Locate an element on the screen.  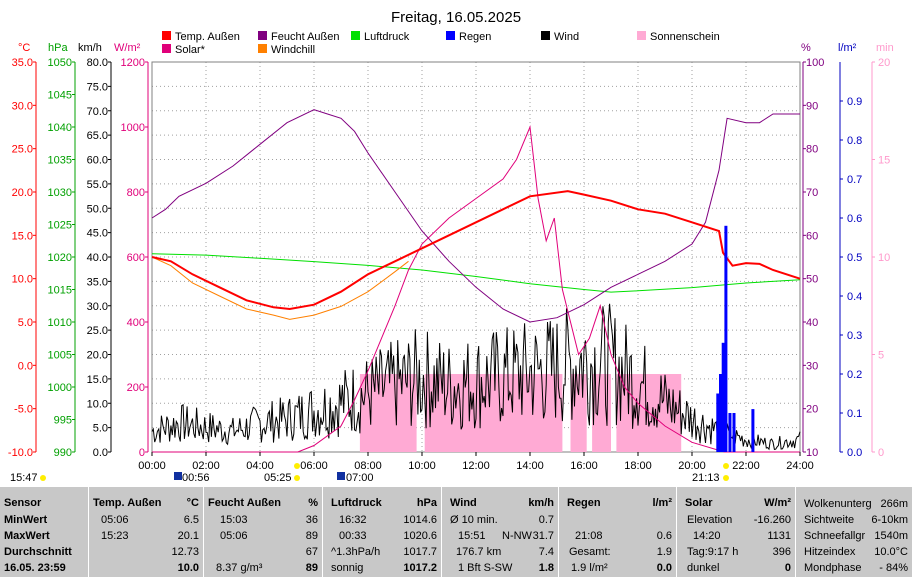
tick-wind: 60.0 is located at coordinates (97, 161).